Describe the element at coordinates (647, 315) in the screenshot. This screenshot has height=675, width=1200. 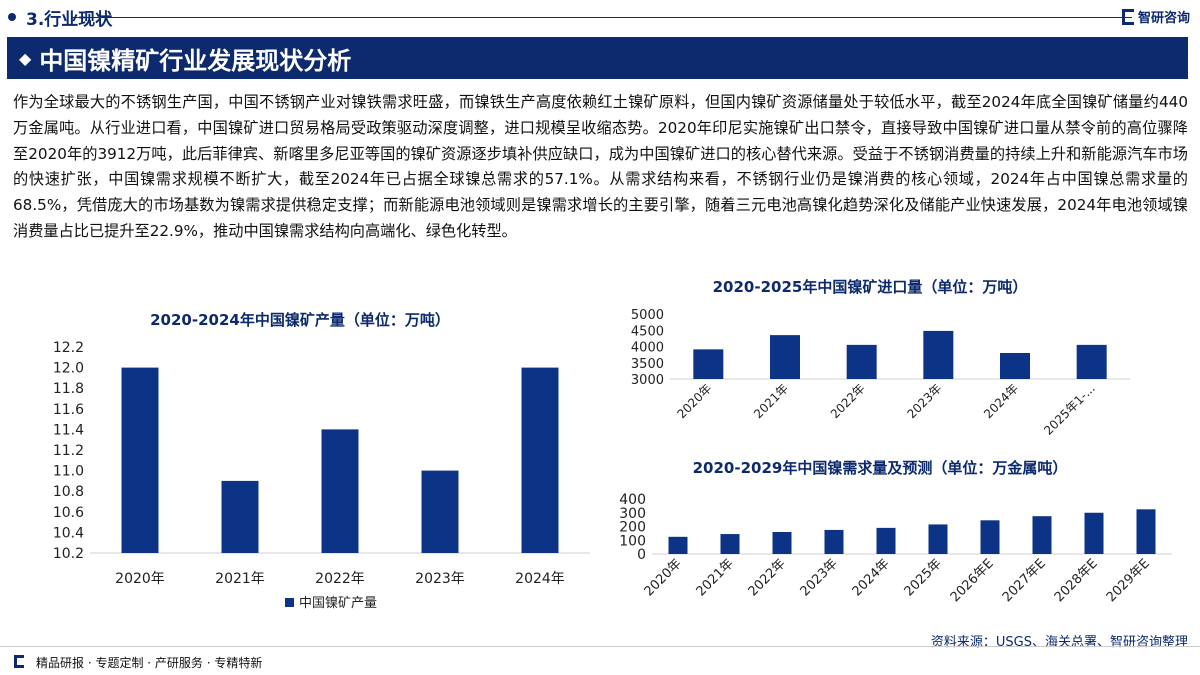
I see `y-tick-label: 5000` at that location.